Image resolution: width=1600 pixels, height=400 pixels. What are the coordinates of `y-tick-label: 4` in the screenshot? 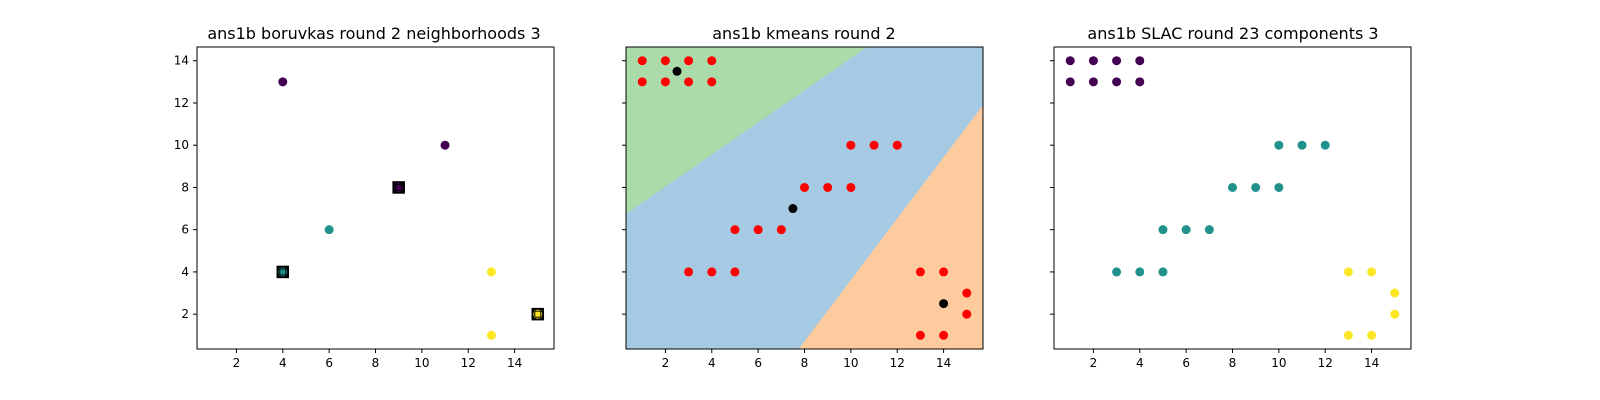 It's located at (185, 272).